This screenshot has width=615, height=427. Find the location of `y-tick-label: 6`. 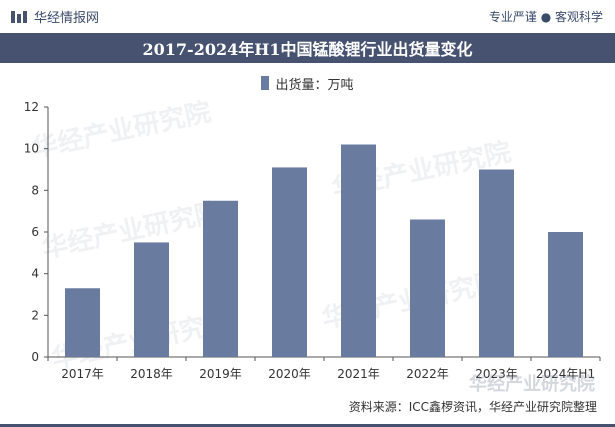

y-tick-label: 6 is located at coordinates (35, 232).